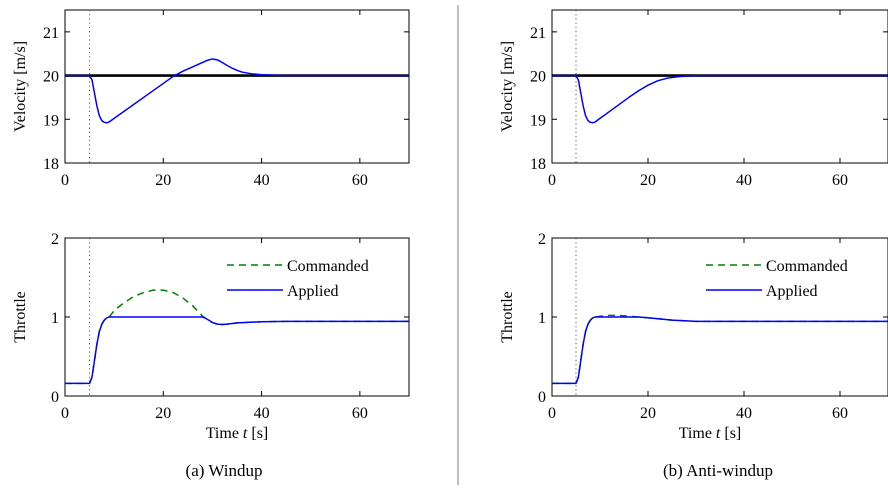 The height and width of the screenshot is (489, 888). I want to click on caption-windup: (a) Windup, so click(224, 470).